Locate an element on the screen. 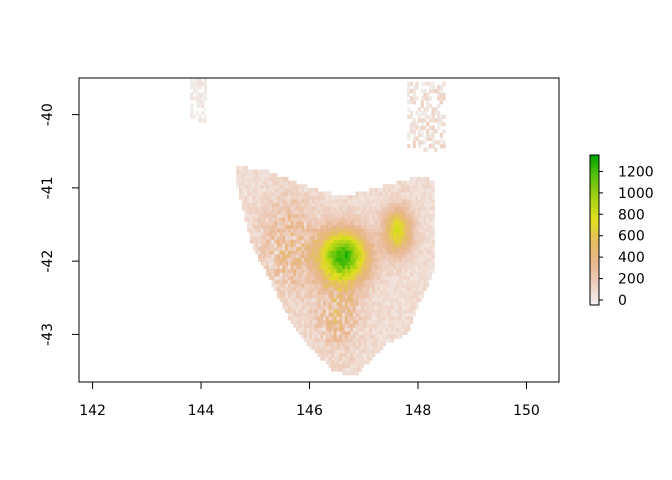  y-axis: -40-41-42-43 is located at coordinates (60, 224).